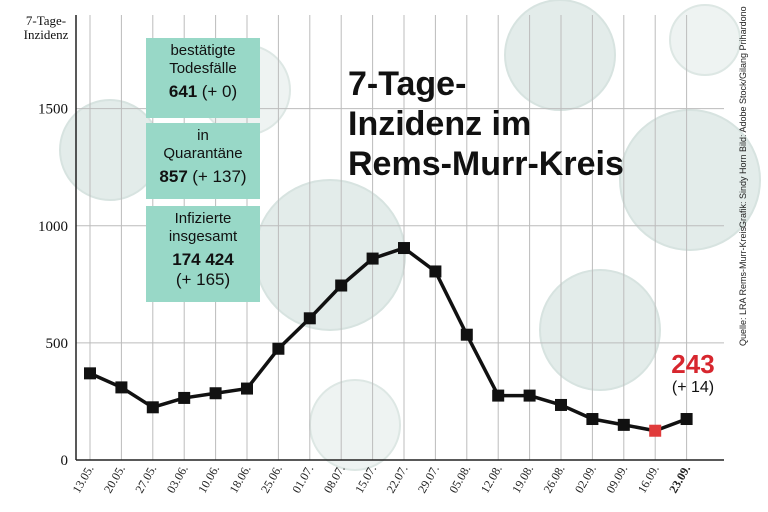  What do you see at coordinates (203, 50) in the screenshot?
I see `deaths-label-line-1: bestätigte` at bounding box center [203, 50].